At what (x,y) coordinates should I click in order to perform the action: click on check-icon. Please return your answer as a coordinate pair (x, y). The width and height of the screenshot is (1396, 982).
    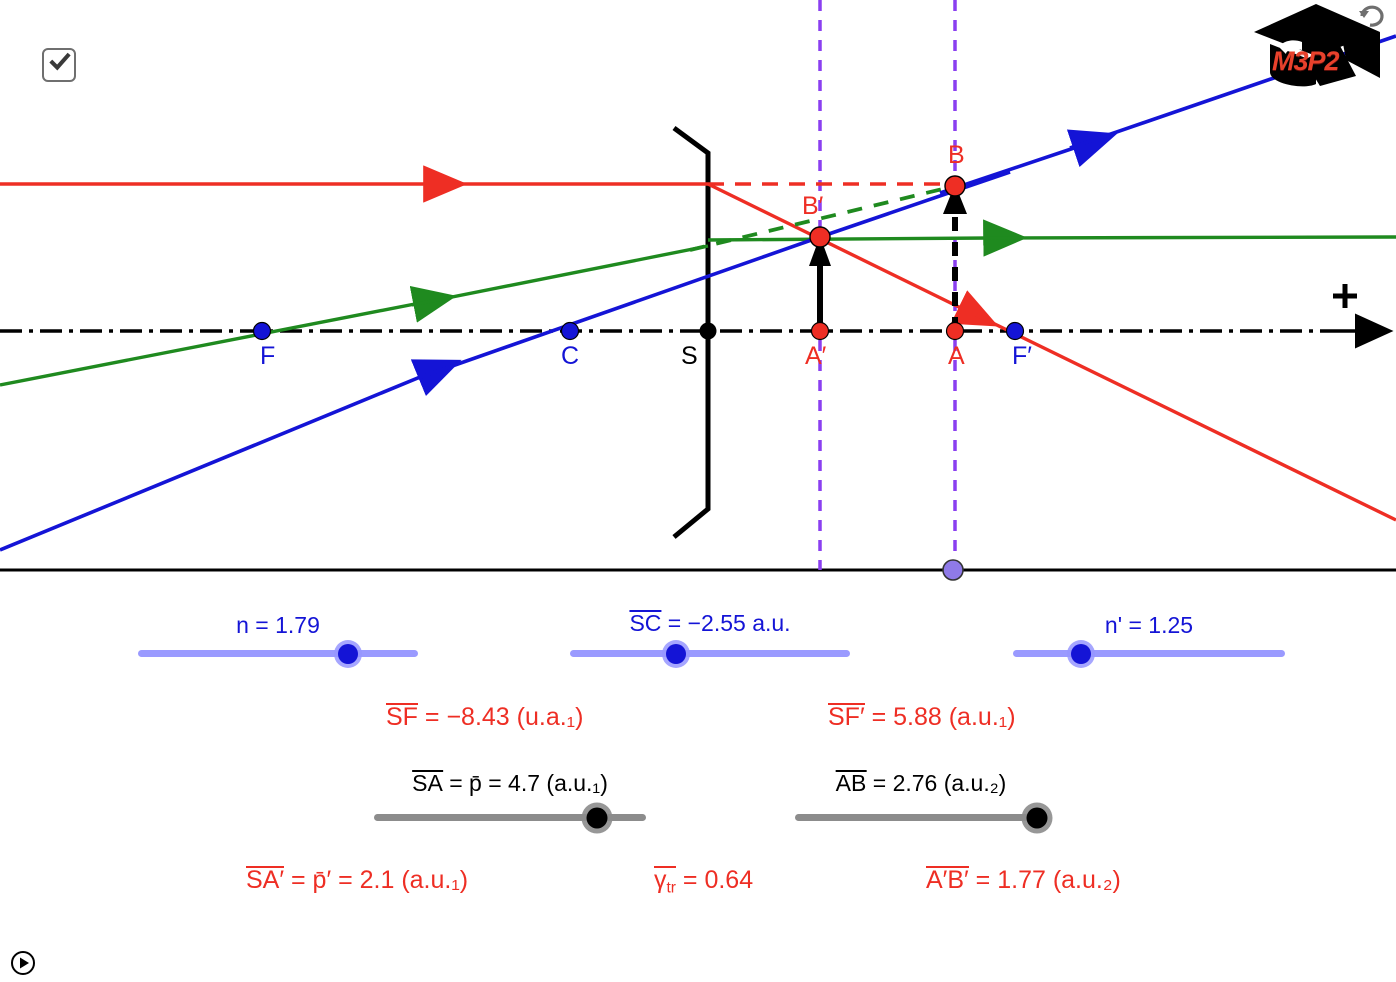
    Looking at the image, I should click on (60, 61).